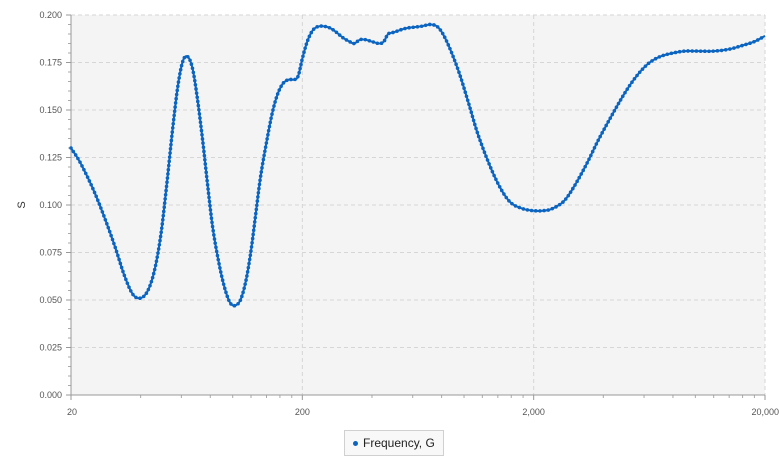 Image resolution: width=780 pixels, height=463 pixels. I want to click on y-tick-label: 0.100, so click(50, 205).